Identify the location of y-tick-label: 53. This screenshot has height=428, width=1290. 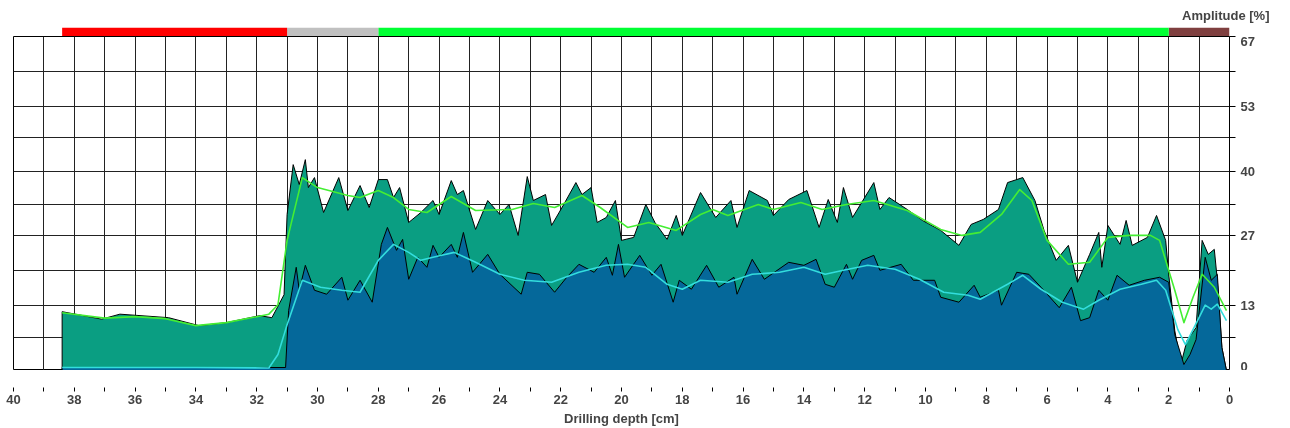
(1247, 106).